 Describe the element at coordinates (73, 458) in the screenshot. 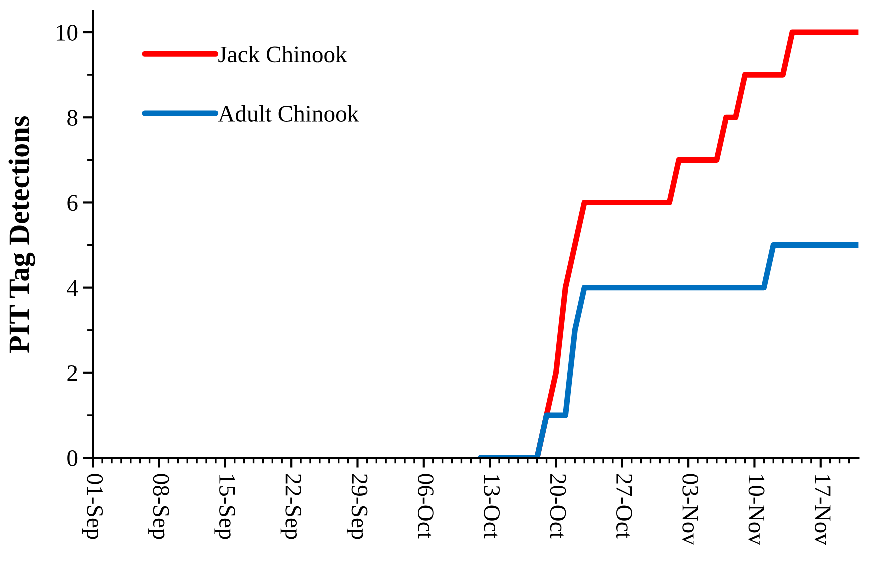

I see `y-tick-label: 0` at that location.